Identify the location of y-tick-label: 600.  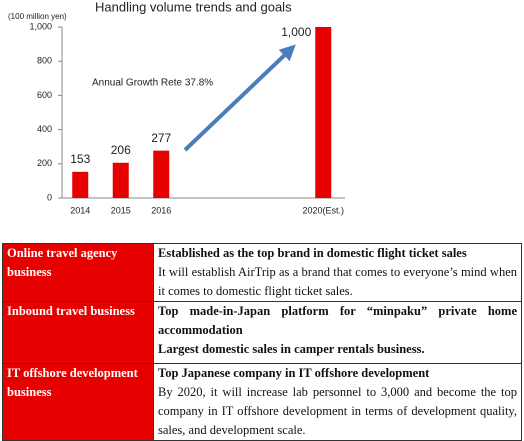
(44, 95).